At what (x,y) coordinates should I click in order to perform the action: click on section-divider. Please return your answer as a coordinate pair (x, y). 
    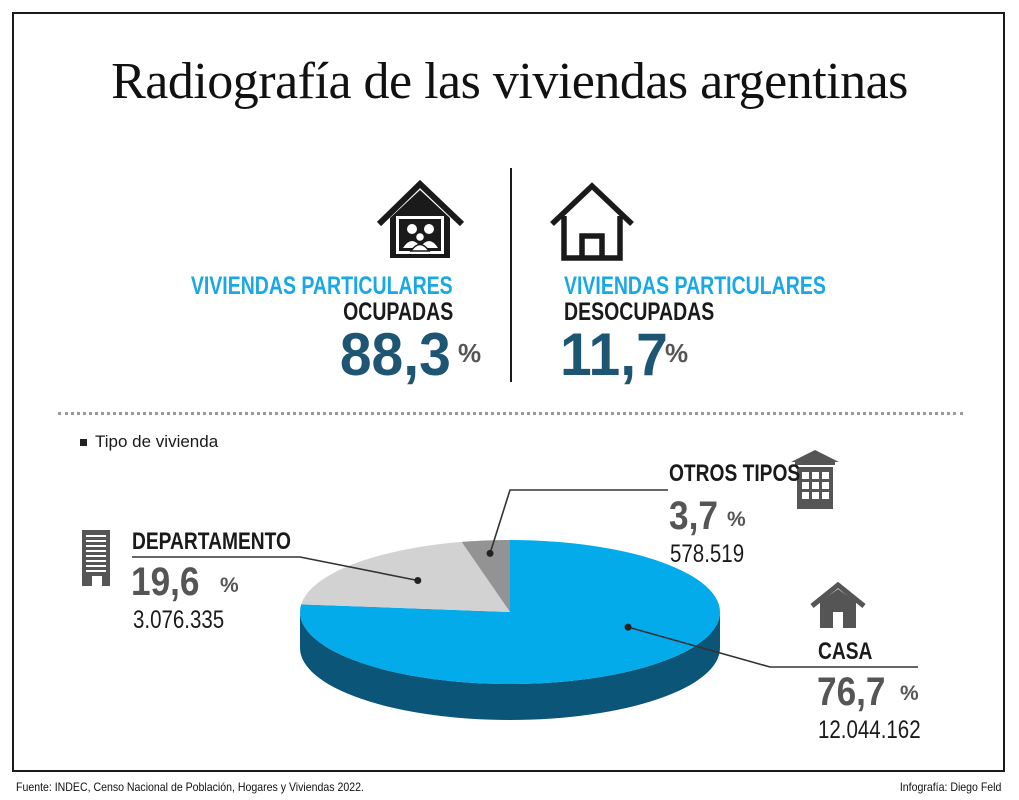
    Looking at the image, I should click on (510, 413).